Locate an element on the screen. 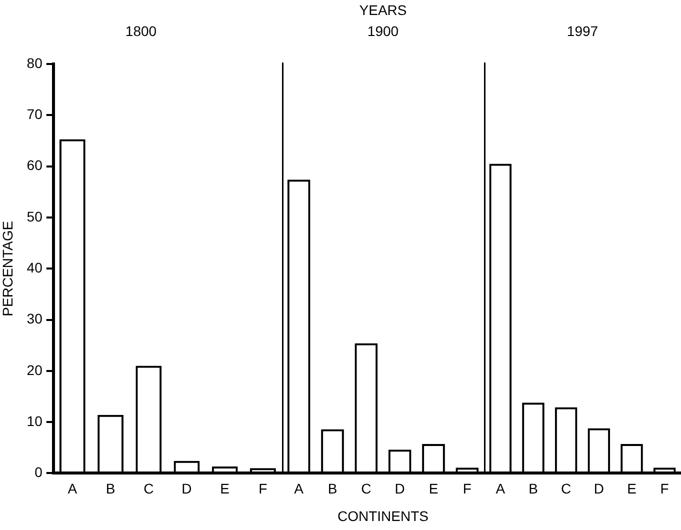  y-tick-label: 30 is located at coordinates (34, 318).